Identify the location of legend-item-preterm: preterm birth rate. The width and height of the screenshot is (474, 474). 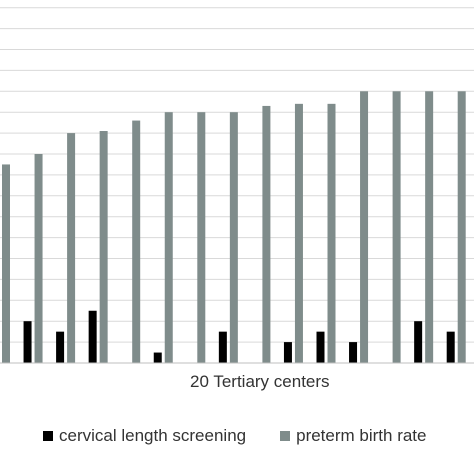
(353, 436).